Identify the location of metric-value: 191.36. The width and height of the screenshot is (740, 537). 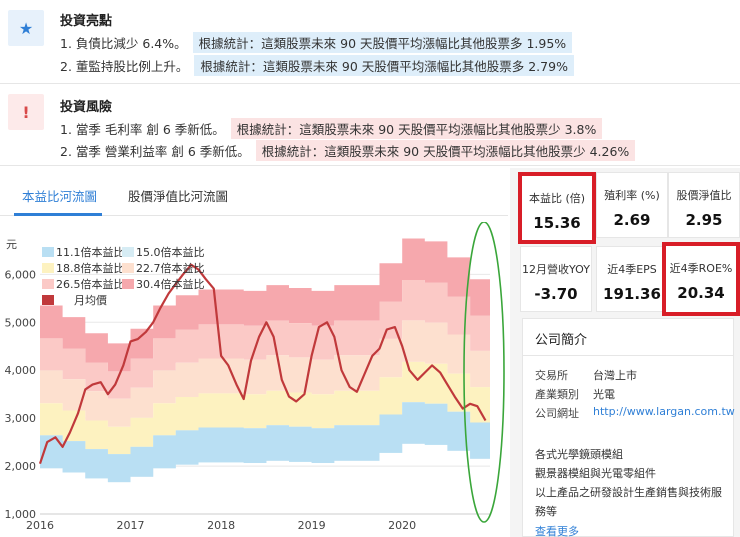
(632, 294).